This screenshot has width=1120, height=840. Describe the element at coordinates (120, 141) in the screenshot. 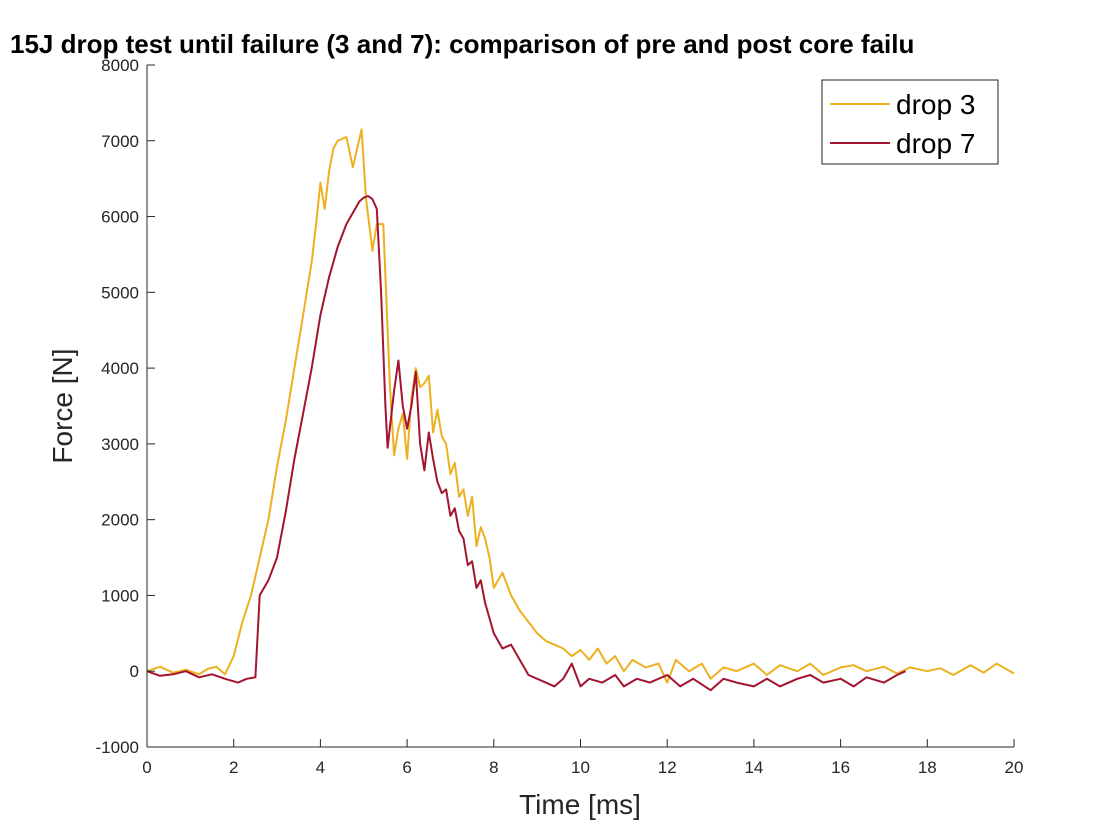

I see `y-tick-label: 7000` at that location.